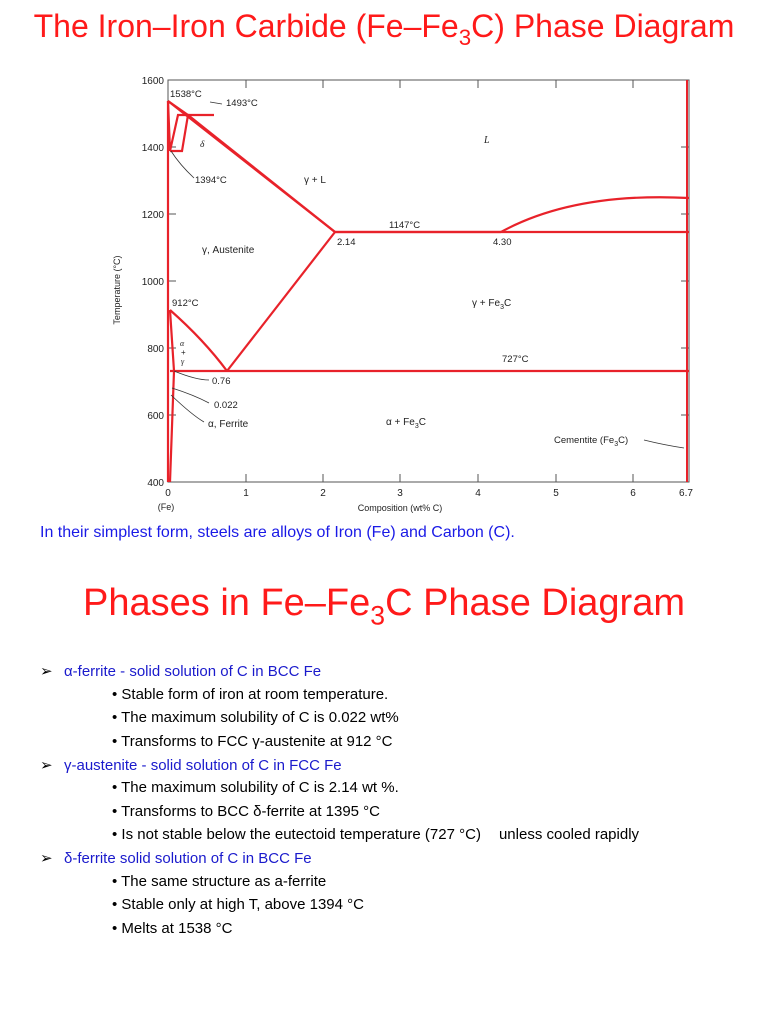 This screenshot has width=768, height=1024. What do you see at coordinates (178, 126) in the screenshot?
I see `delta-region` at bounding box center [178, 126].